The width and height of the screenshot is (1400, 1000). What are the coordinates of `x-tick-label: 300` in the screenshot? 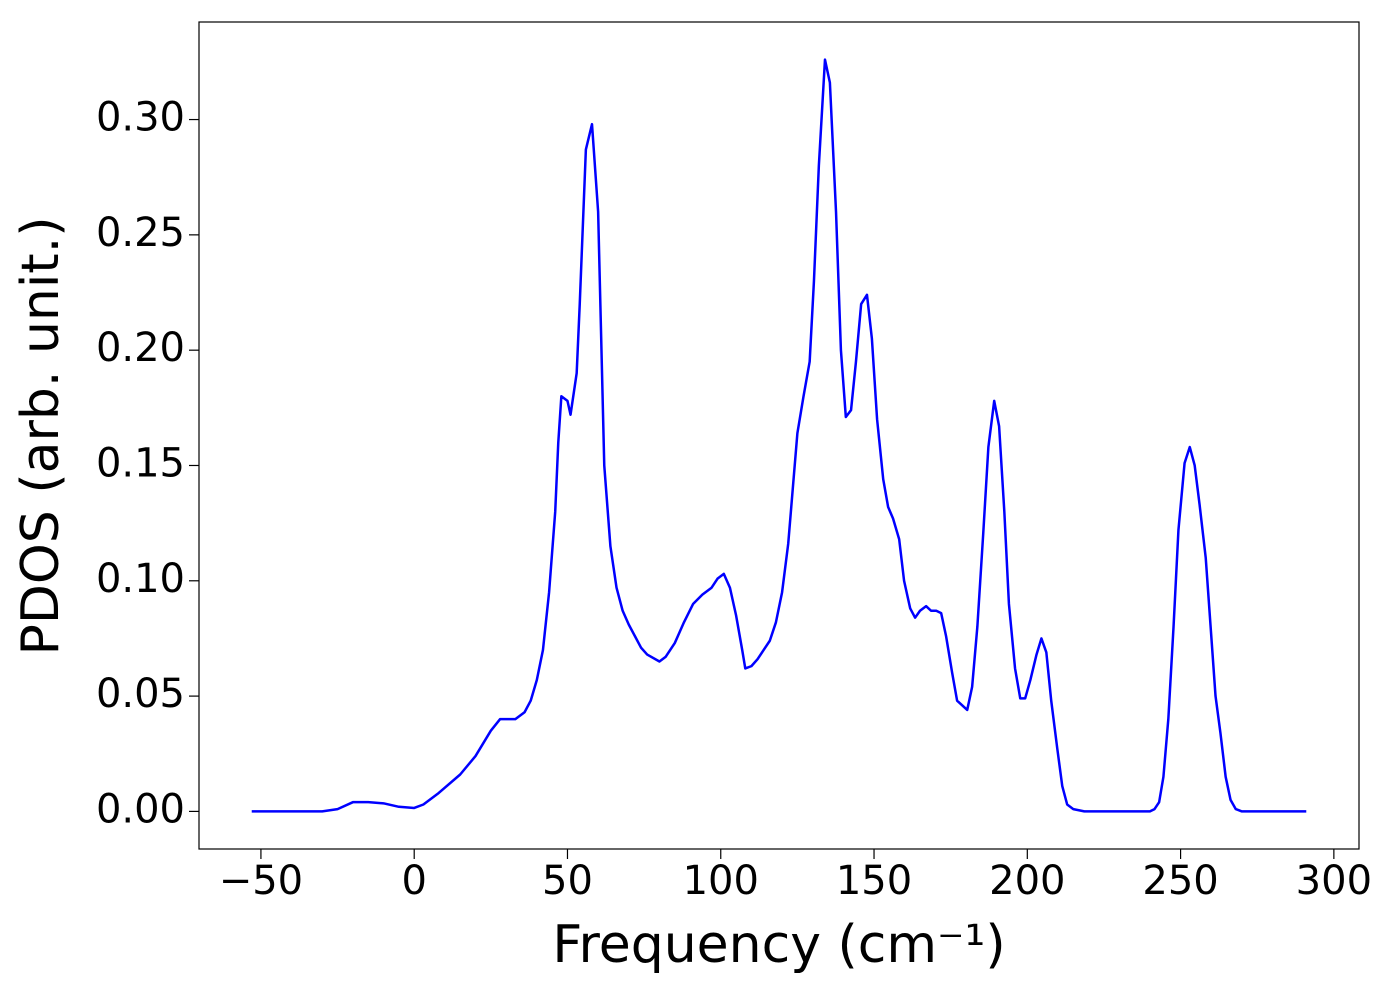 It's located at (1334, 881).